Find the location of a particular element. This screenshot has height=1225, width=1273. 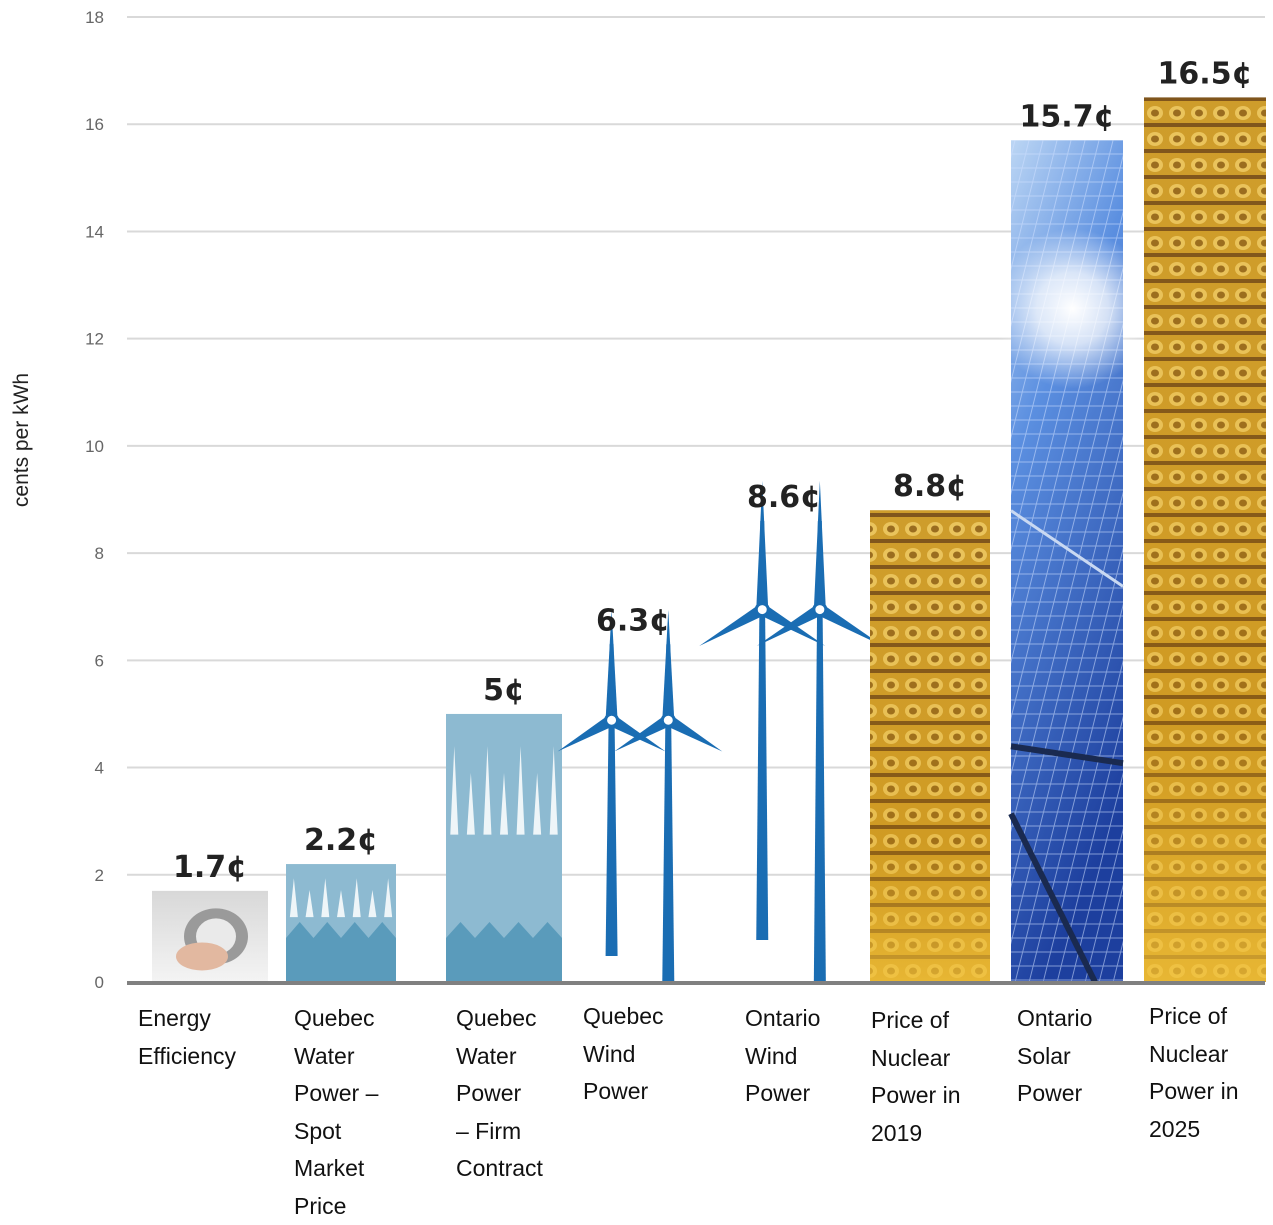

y-tick-label: 14 is located at coordinates (94, 231).